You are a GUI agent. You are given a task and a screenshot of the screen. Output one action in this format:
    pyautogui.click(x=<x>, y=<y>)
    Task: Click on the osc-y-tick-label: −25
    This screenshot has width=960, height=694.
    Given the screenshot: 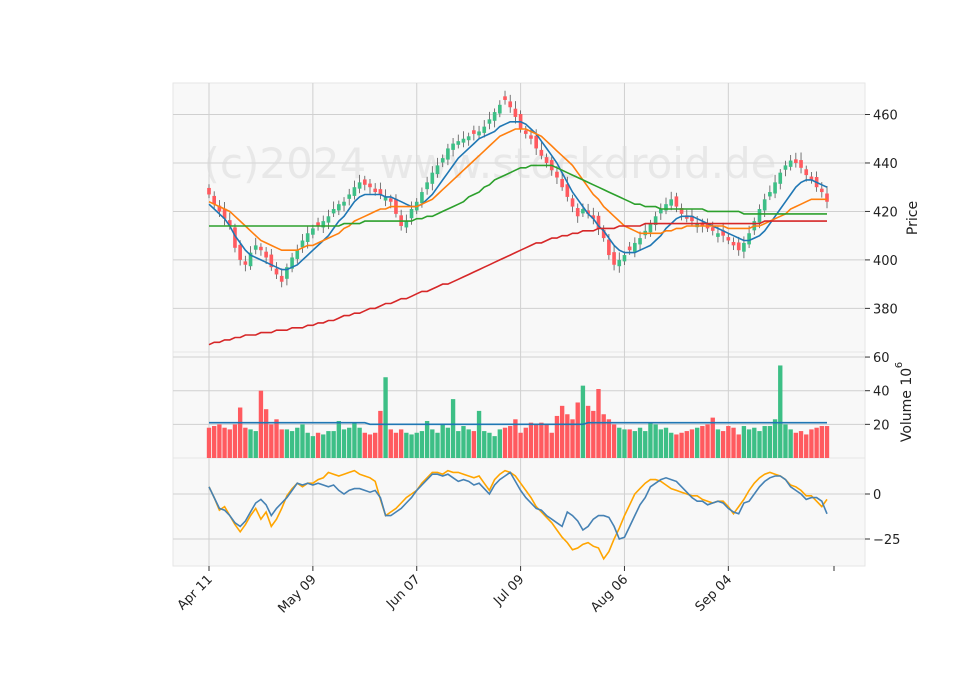 What is the action you would take?
    pyautogui.click(x=886, y=540)
    